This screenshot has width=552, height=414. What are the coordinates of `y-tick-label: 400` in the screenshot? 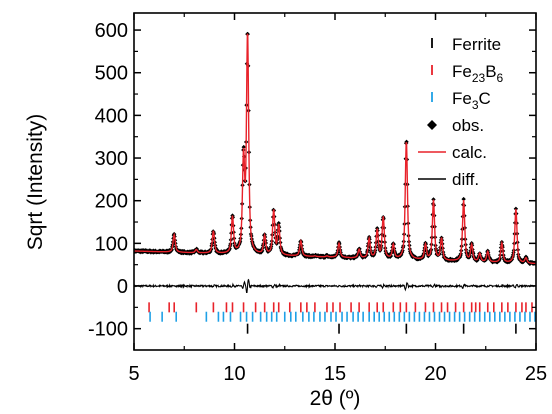 It's located at (111, 116).